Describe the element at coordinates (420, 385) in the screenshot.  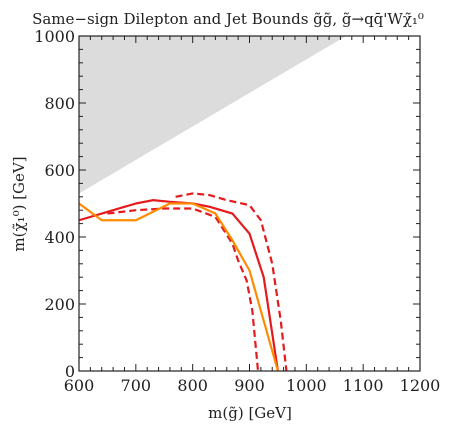
I see `x-tick-label: 1200` at that location.